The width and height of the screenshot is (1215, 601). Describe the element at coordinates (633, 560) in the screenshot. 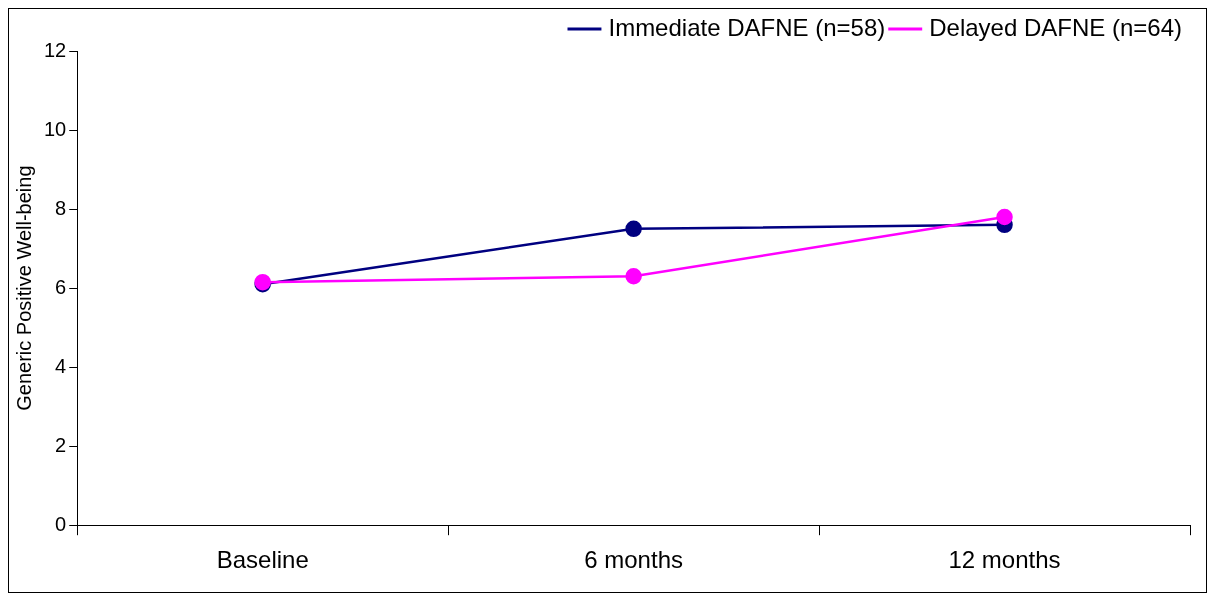

I see `x-tick-label: 6 months` at that location.